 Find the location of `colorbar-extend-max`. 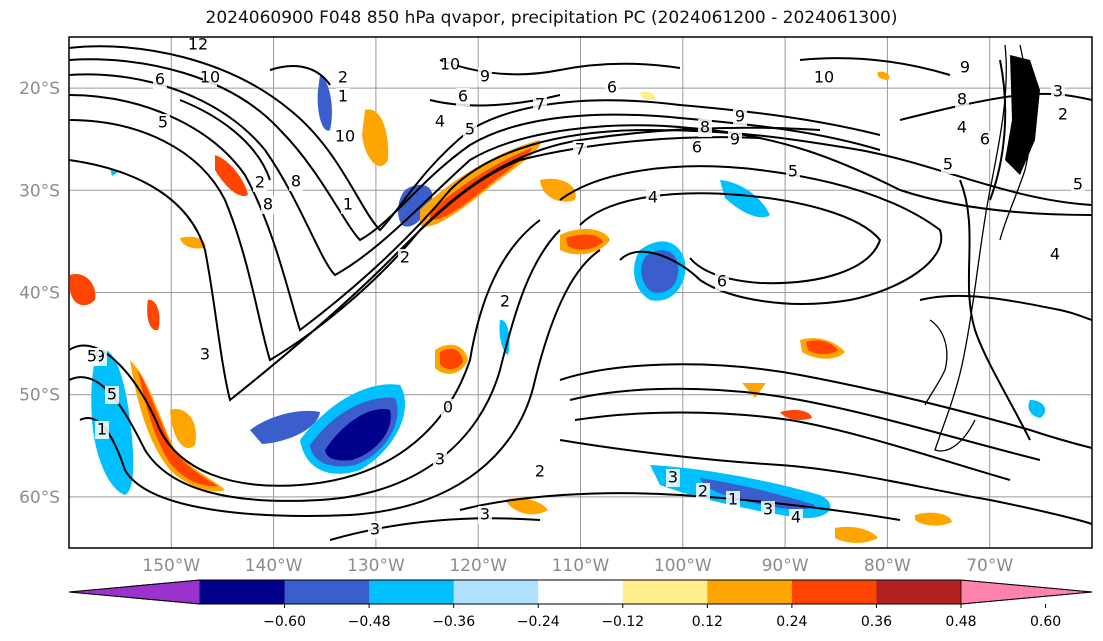

colorbar-extend-max is located at coordinates (1026, 592).